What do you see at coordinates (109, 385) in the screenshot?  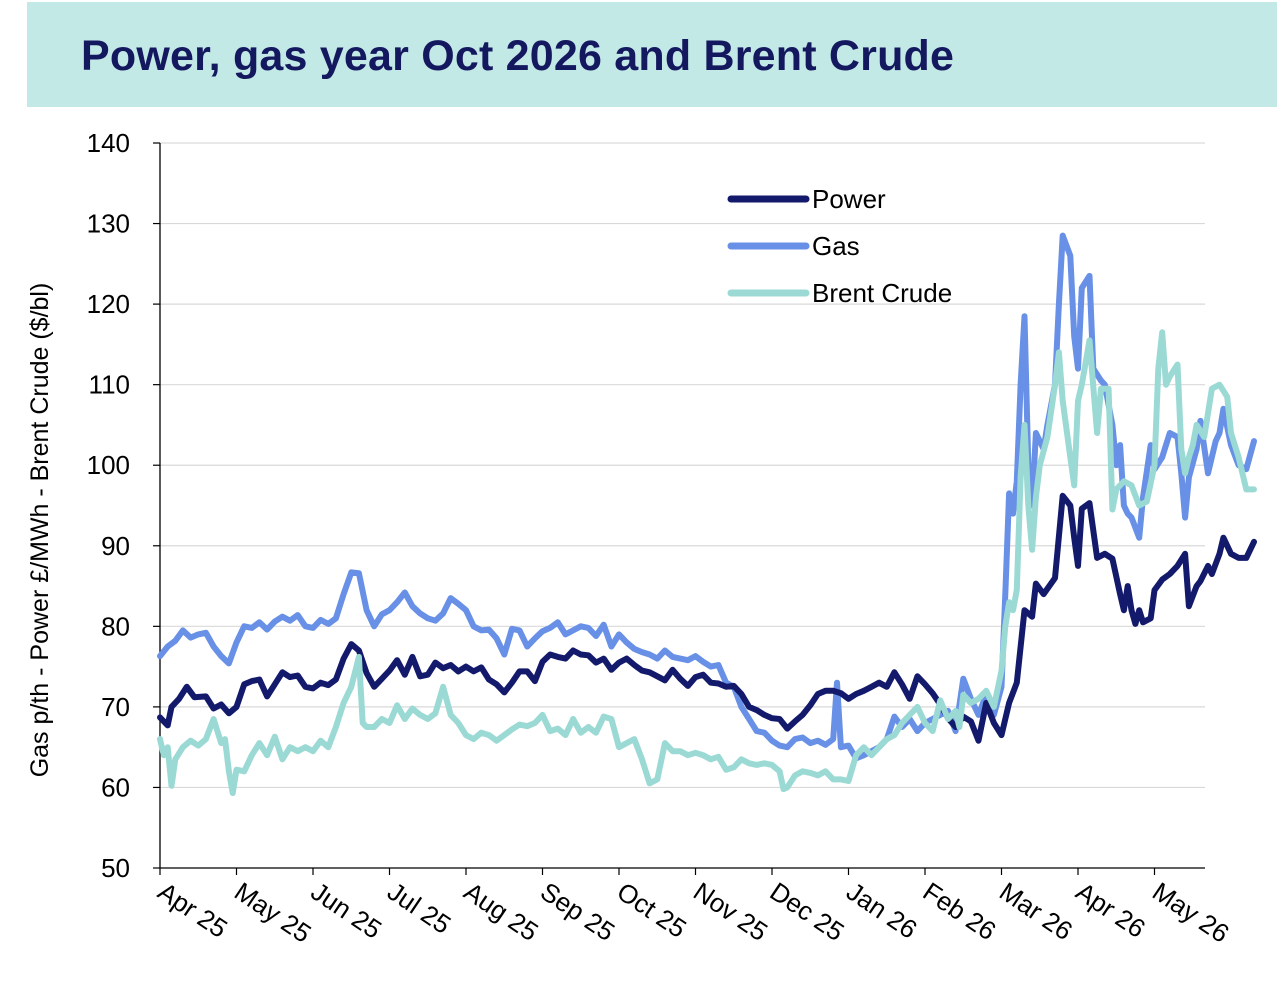 I see `y-tick-label: 110` at bounding box center [109, 385].